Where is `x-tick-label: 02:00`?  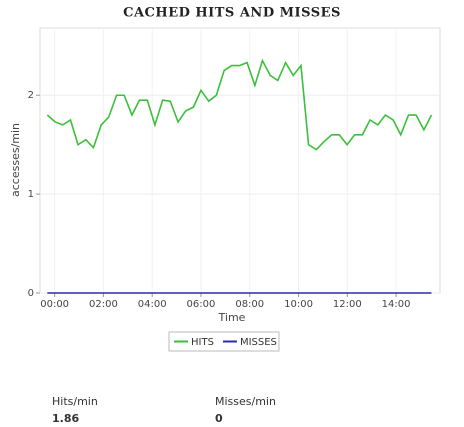 x-tick-label: 02:00 is located at coordinates (103, 304).